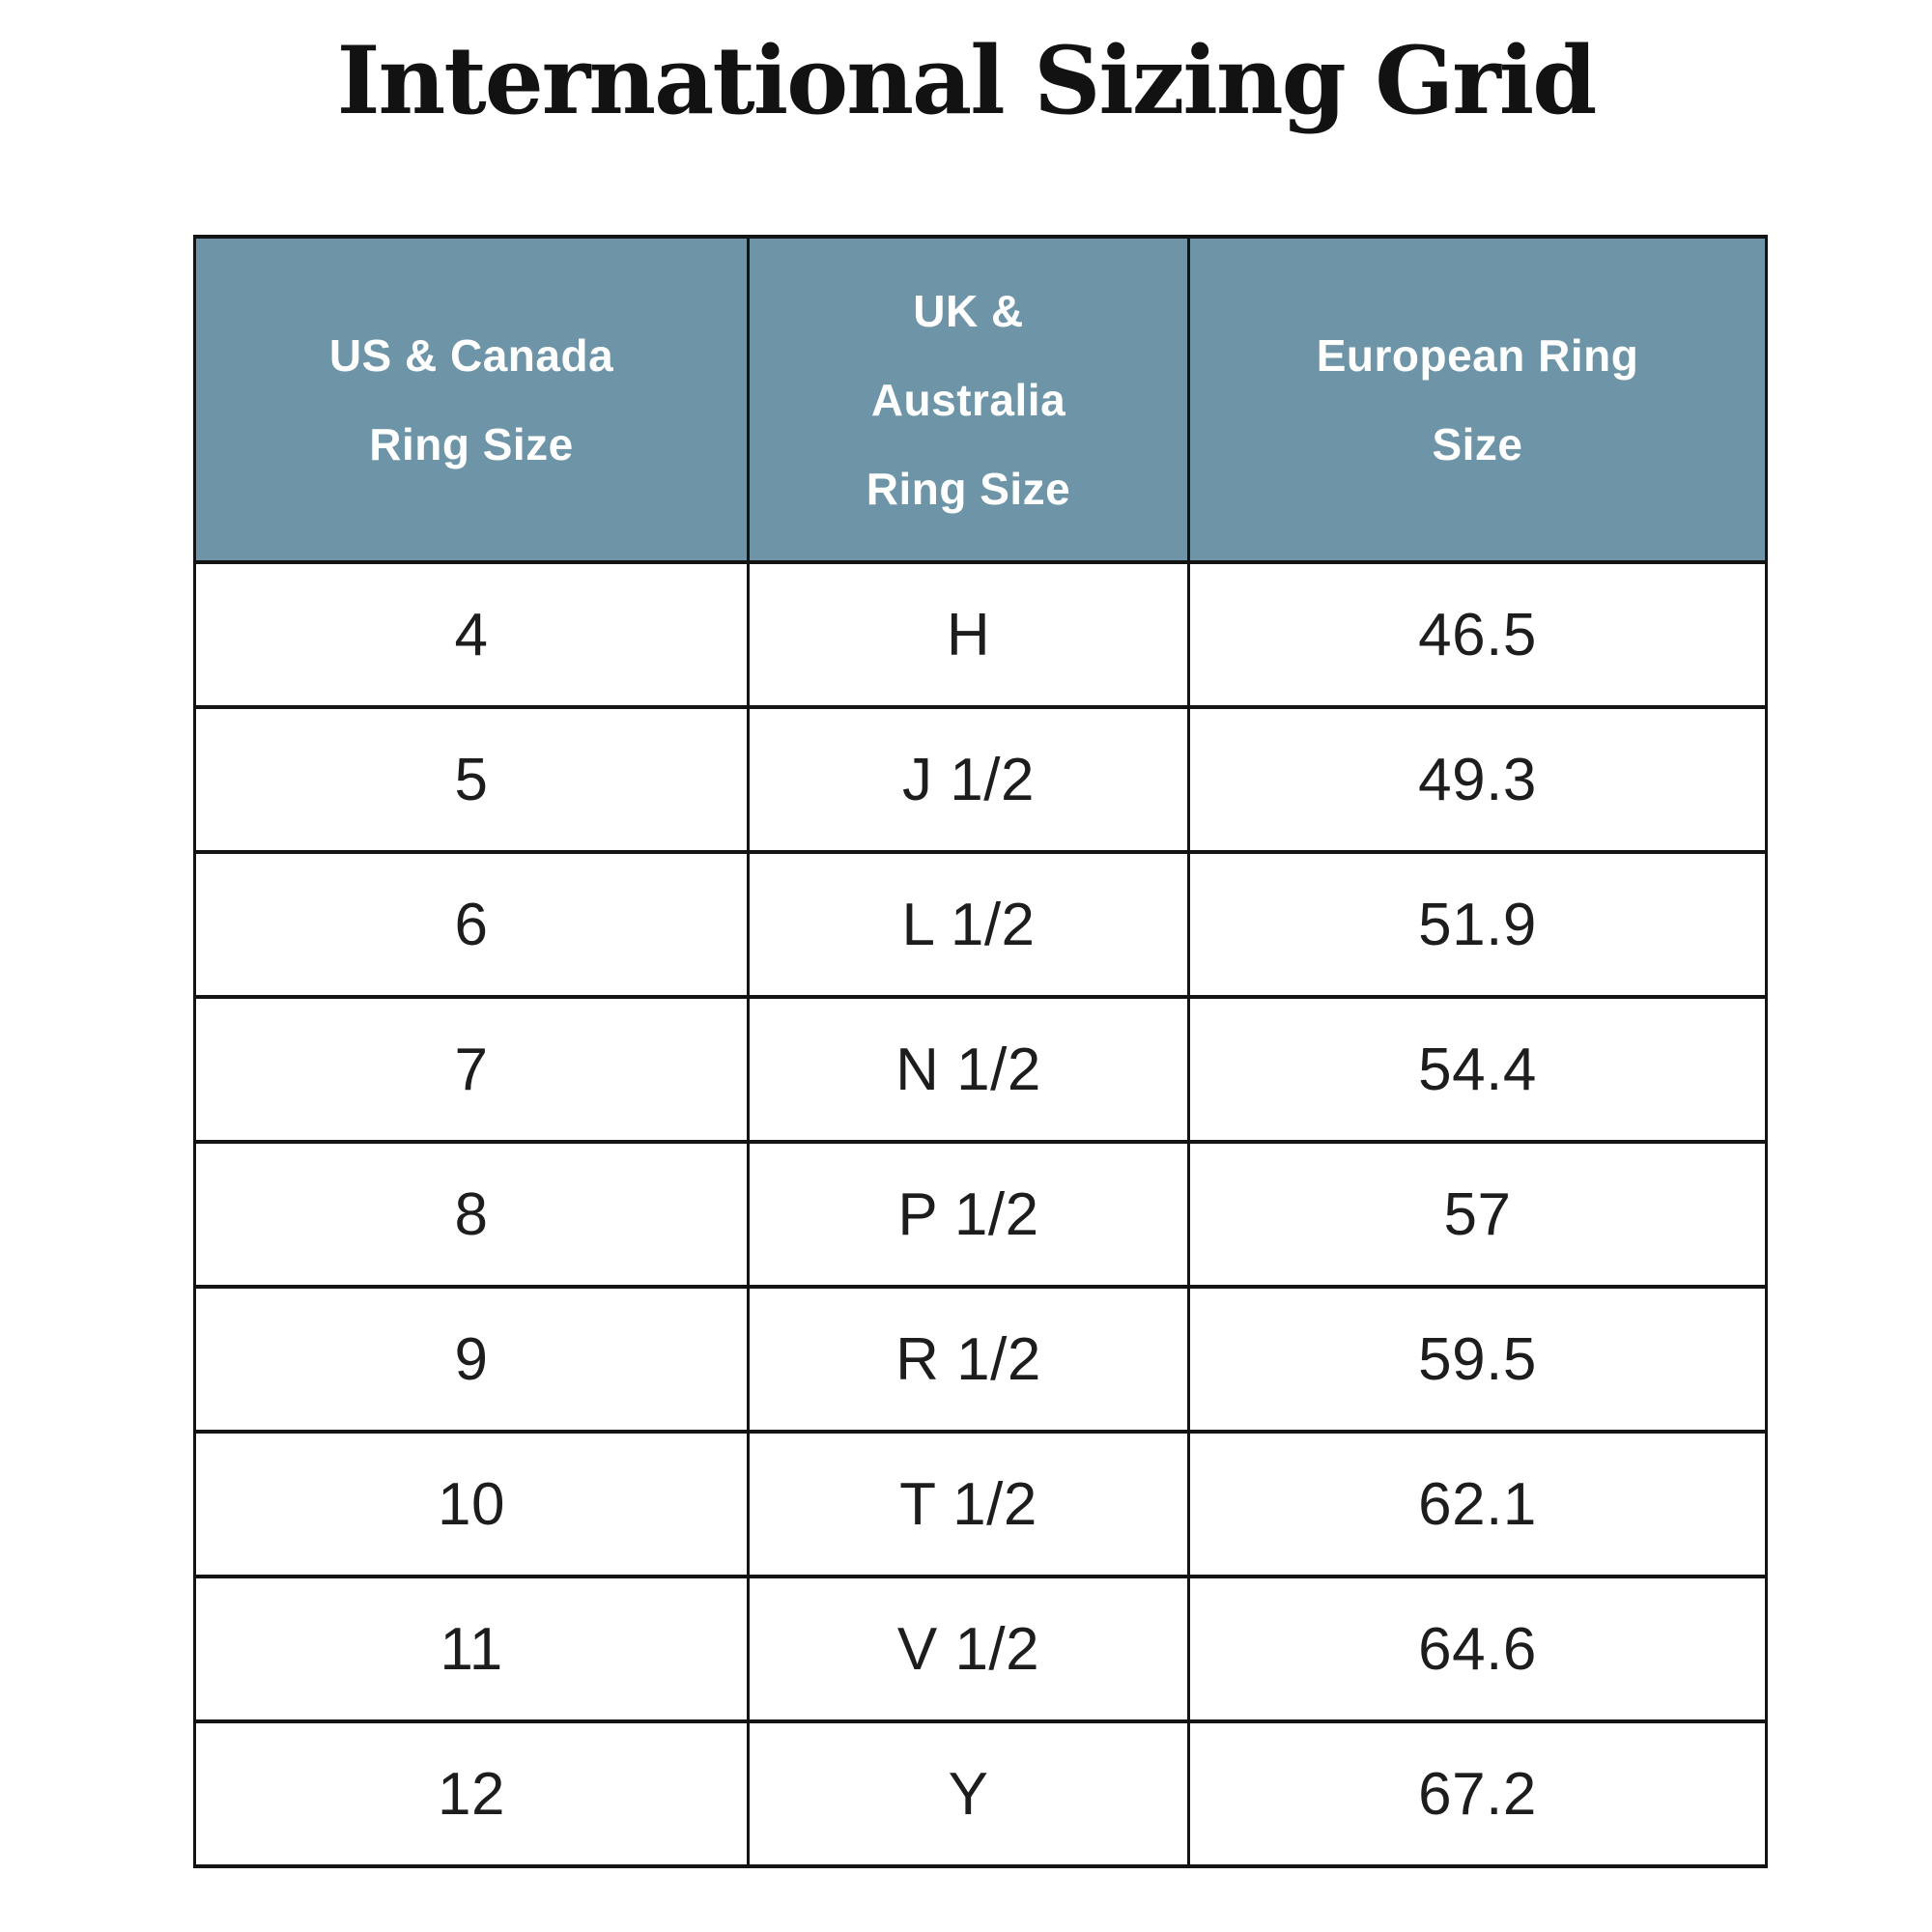 The height and width of the screenshot is (1932, 1932). I want to click on cell-uk-size: H, so click(968, 634).